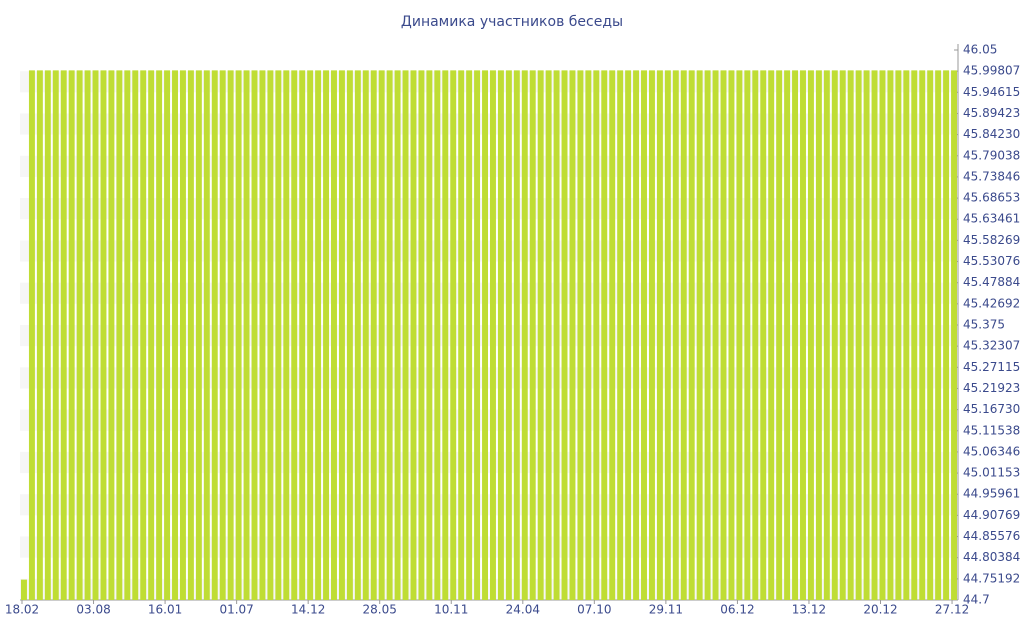 The width and height of the screenshot is (1024, 640). What do you see at coordinates (809, 610) in the screenshot?
I see `x-tick-label: 13.12` at bounding box center [809, 610].